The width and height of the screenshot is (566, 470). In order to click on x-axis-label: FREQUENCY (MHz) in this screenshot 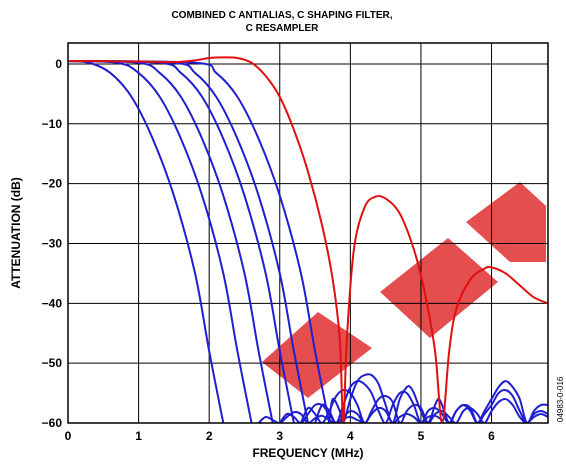, I will do `click(307, 453)`.